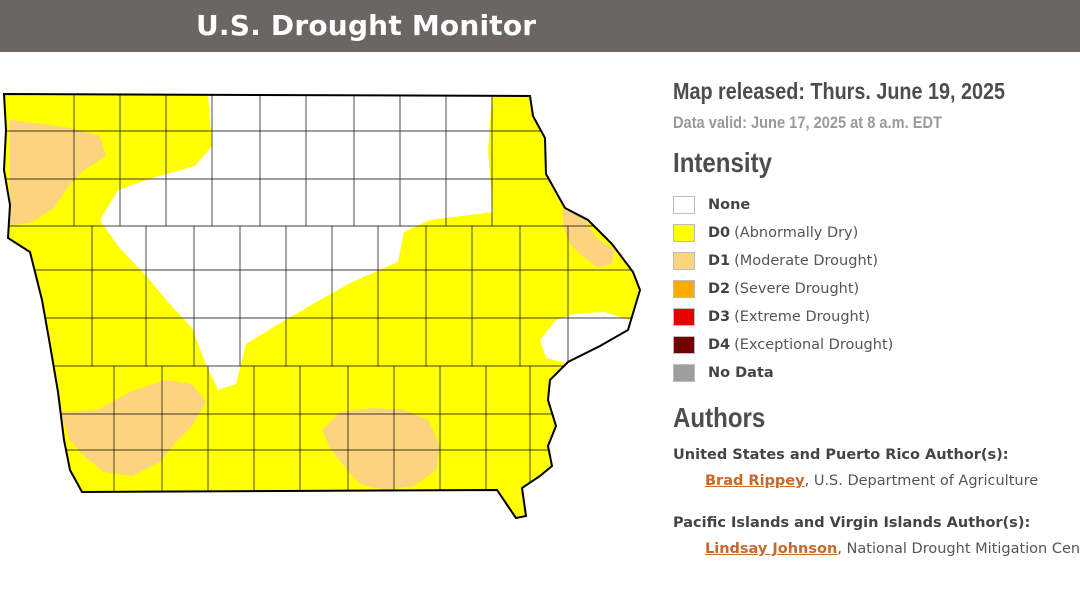 Image resolution: width=1080 pixels, height=590 pixels. What do you see at coordinates (958, 549) in the screenshot?
I see `author-org: , National Drought Mitigation Cen` at bounding box center [958, 549].